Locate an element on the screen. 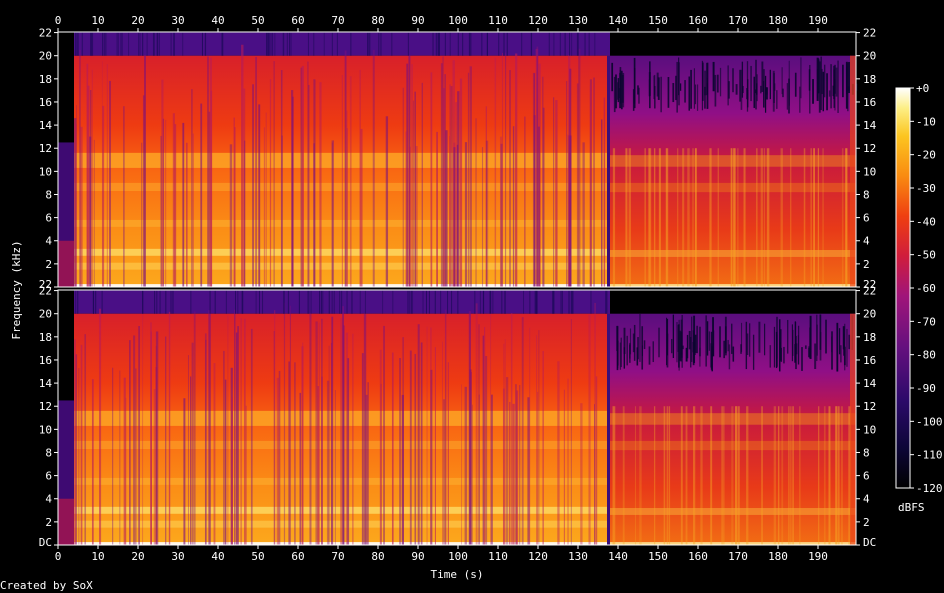 The image size is (944, 593). x-tick-label: 160 is located at coordinates (698, 20).